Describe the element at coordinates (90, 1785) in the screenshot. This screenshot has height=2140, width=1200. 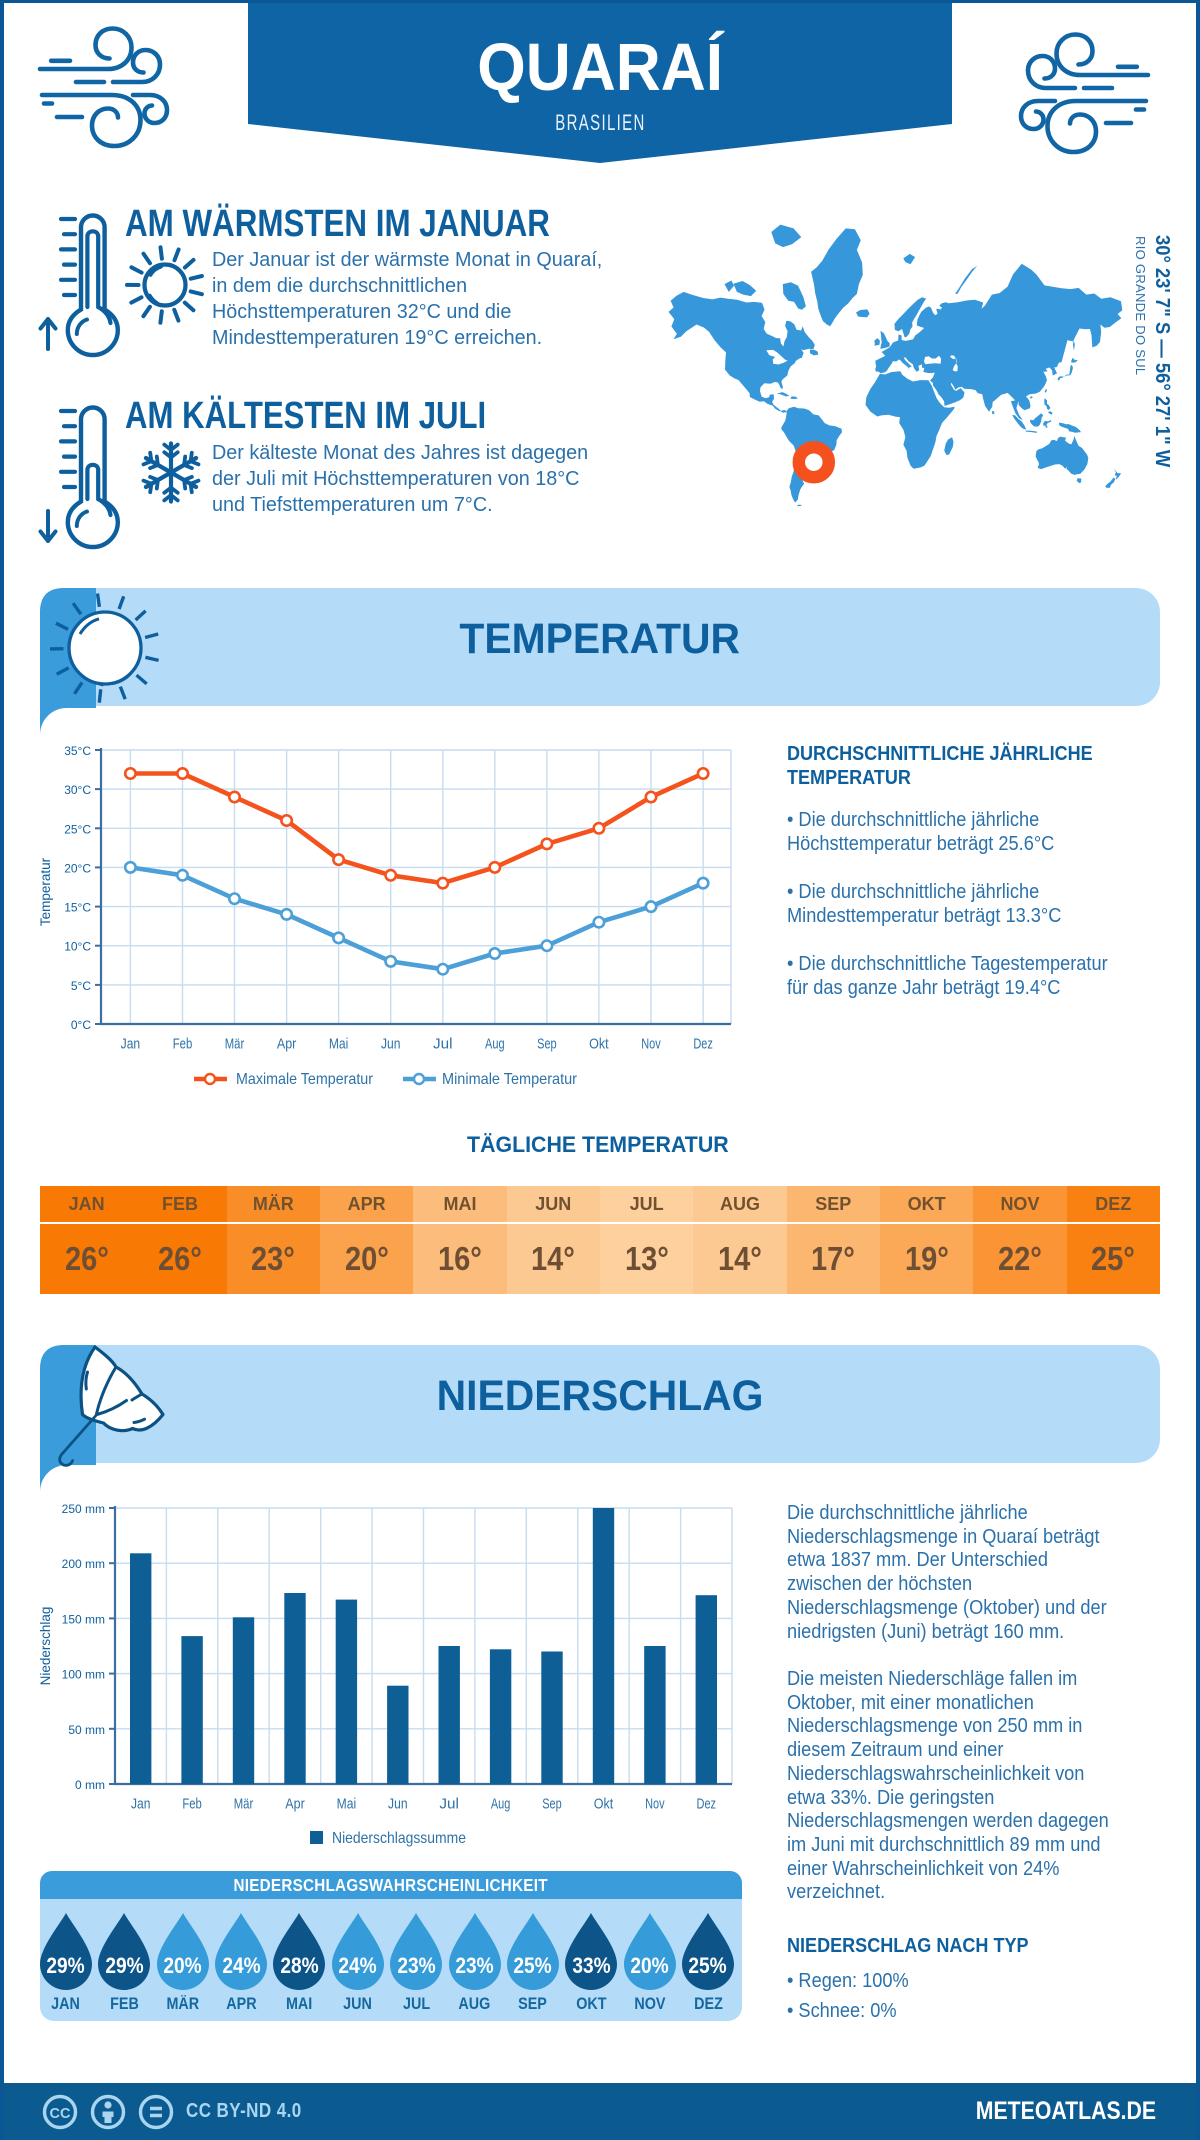
I see `svg-text: 0 mm` at that location.